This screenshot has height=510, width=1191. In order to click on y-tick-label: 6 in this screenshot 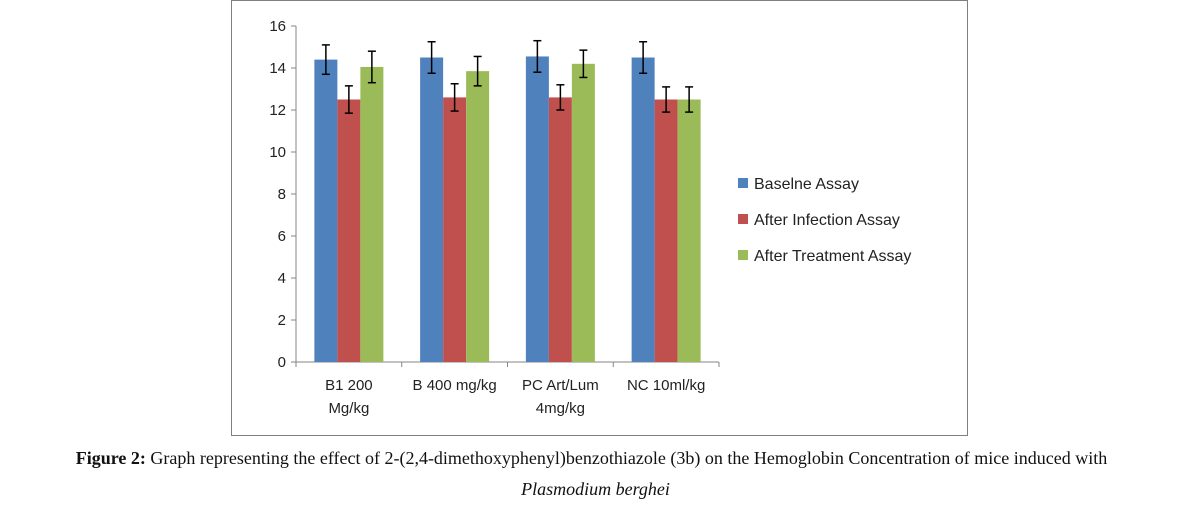, I will do `click(282, 236)`.